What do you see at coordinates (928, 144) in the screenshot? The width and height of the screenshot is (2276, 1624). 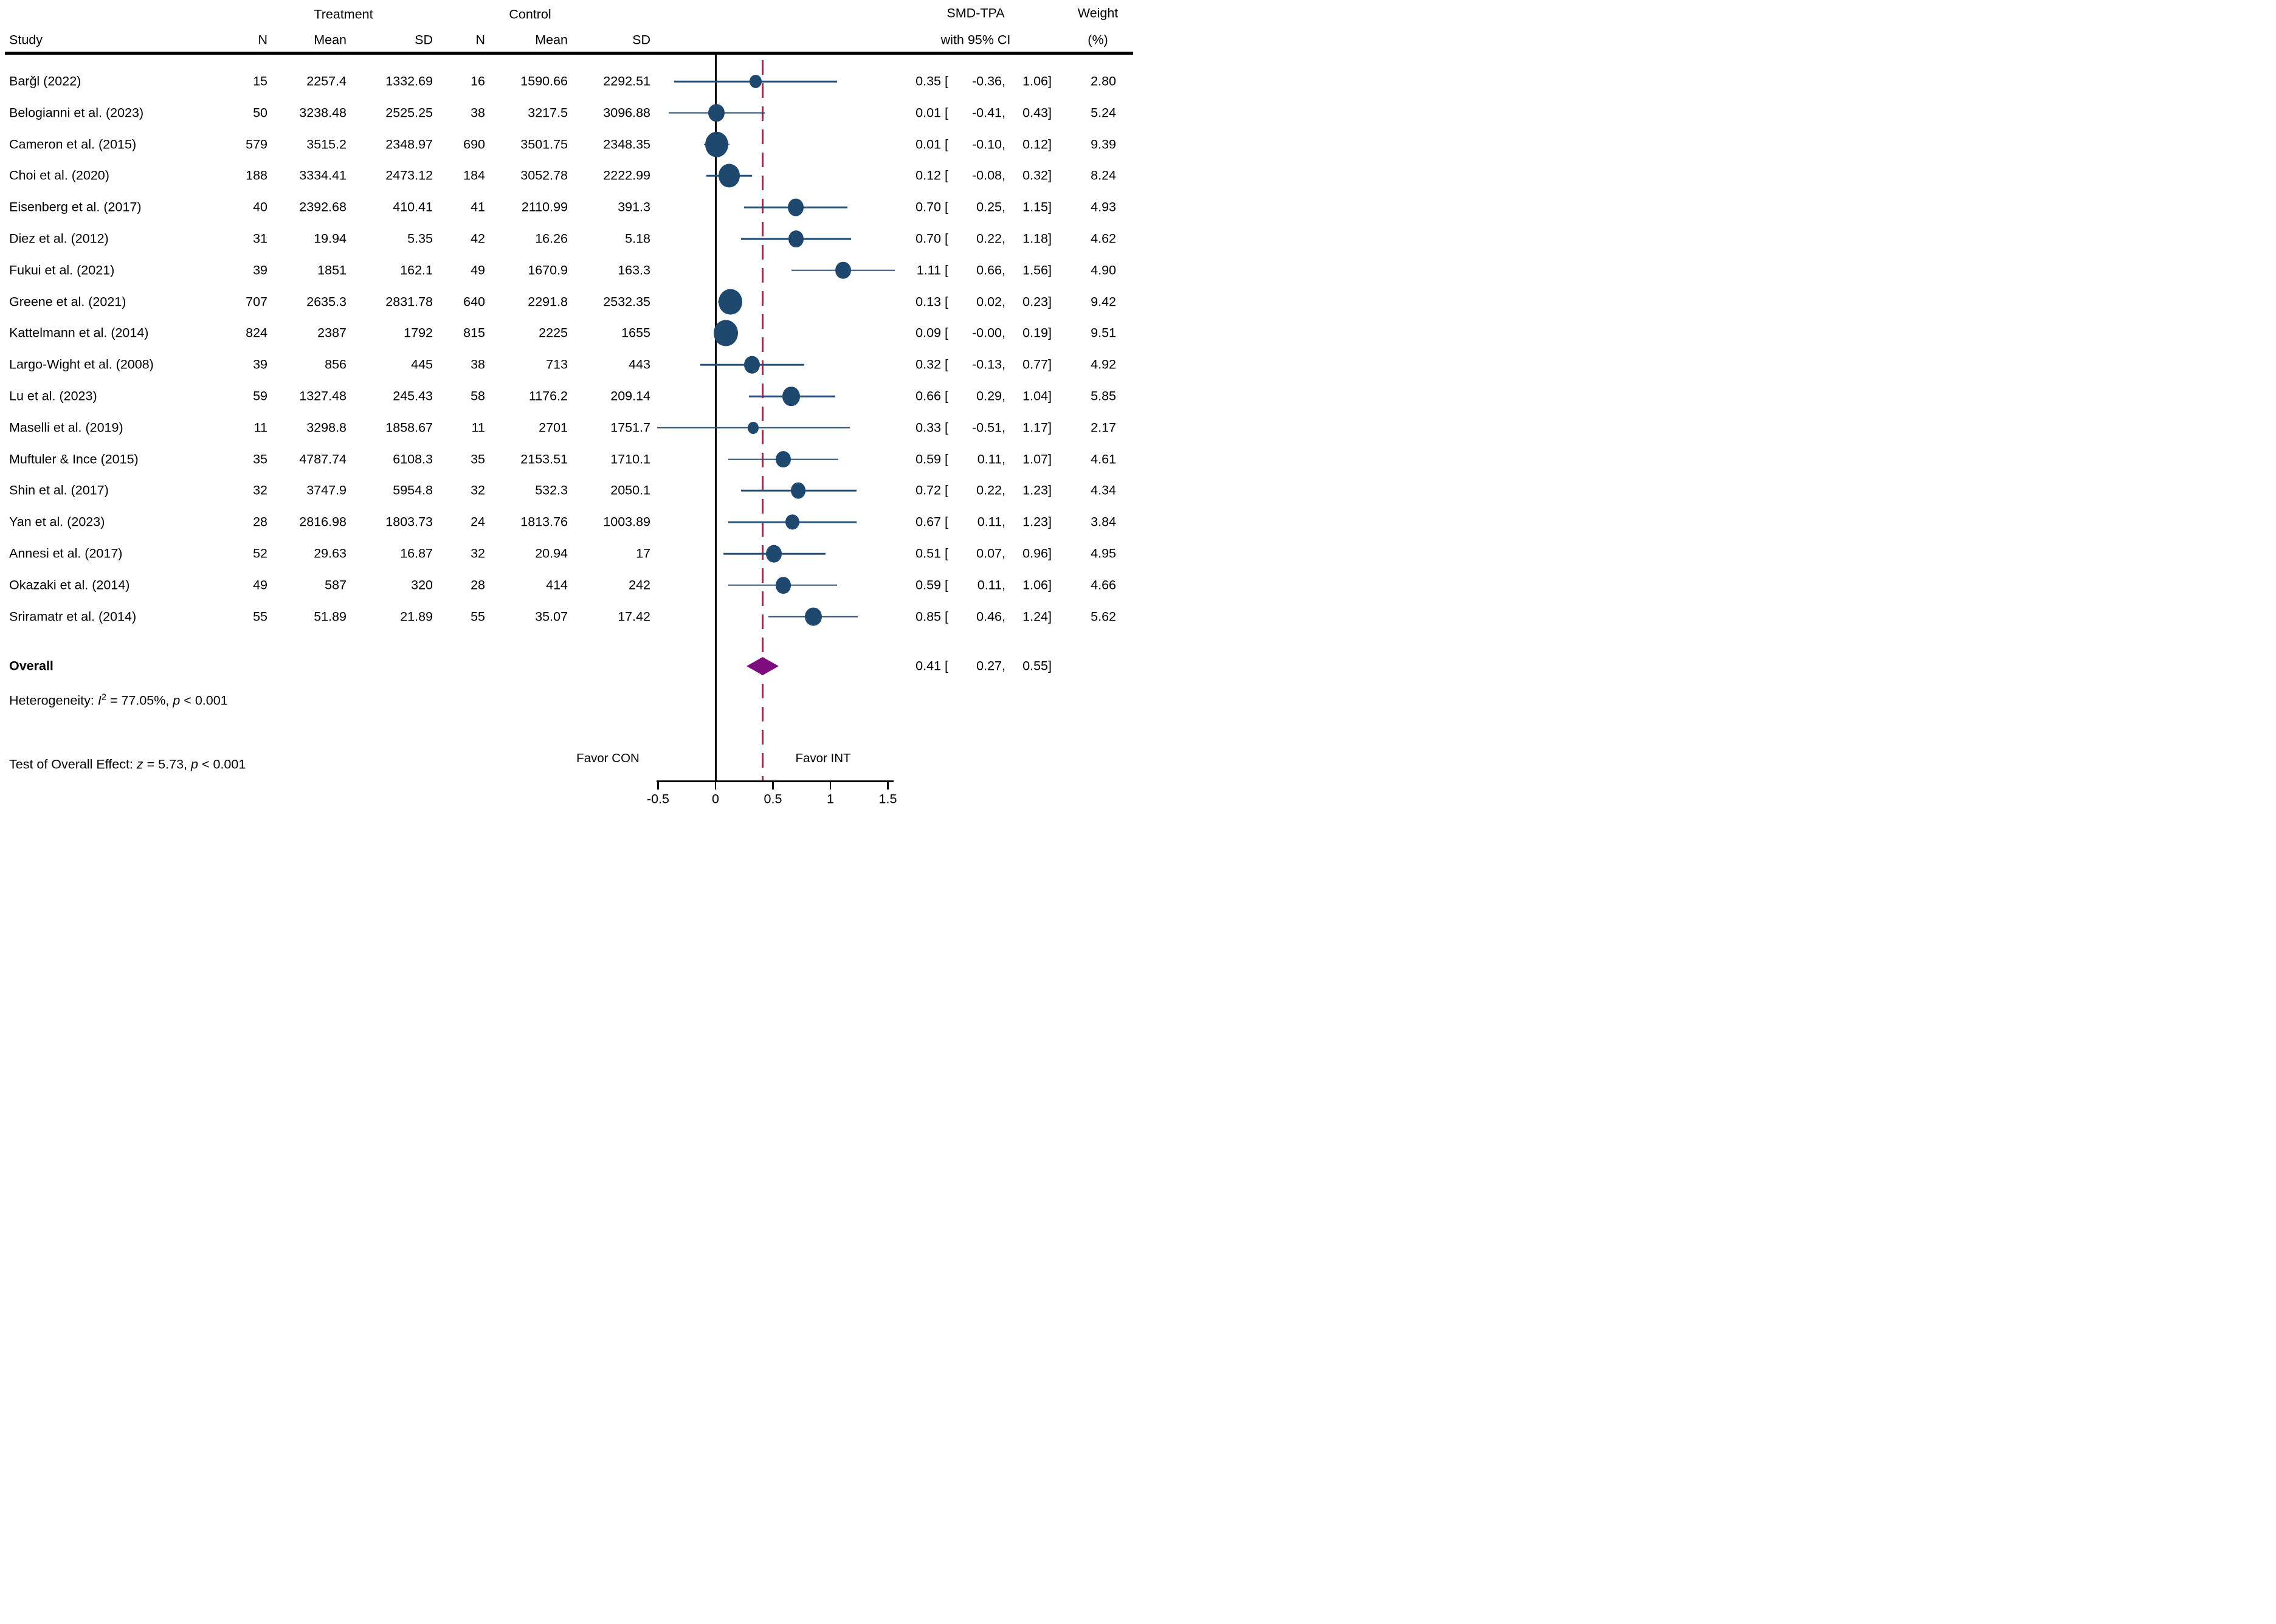 I see `effect-estimate: 0.01` at bounding box center [928, 144].